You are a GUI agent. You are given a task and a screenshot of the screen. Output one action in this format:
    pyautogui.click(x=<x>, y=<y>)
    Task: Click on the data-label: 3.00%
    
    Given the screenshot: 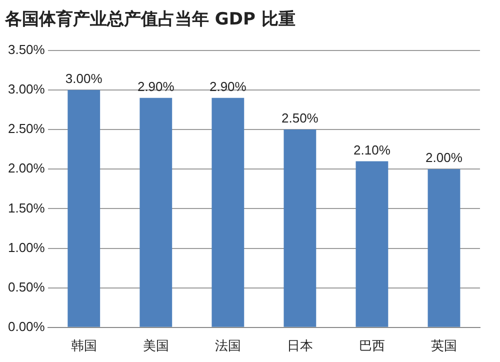 What is the action you would take?
    pyautogui.click(x=84, y=78)
    